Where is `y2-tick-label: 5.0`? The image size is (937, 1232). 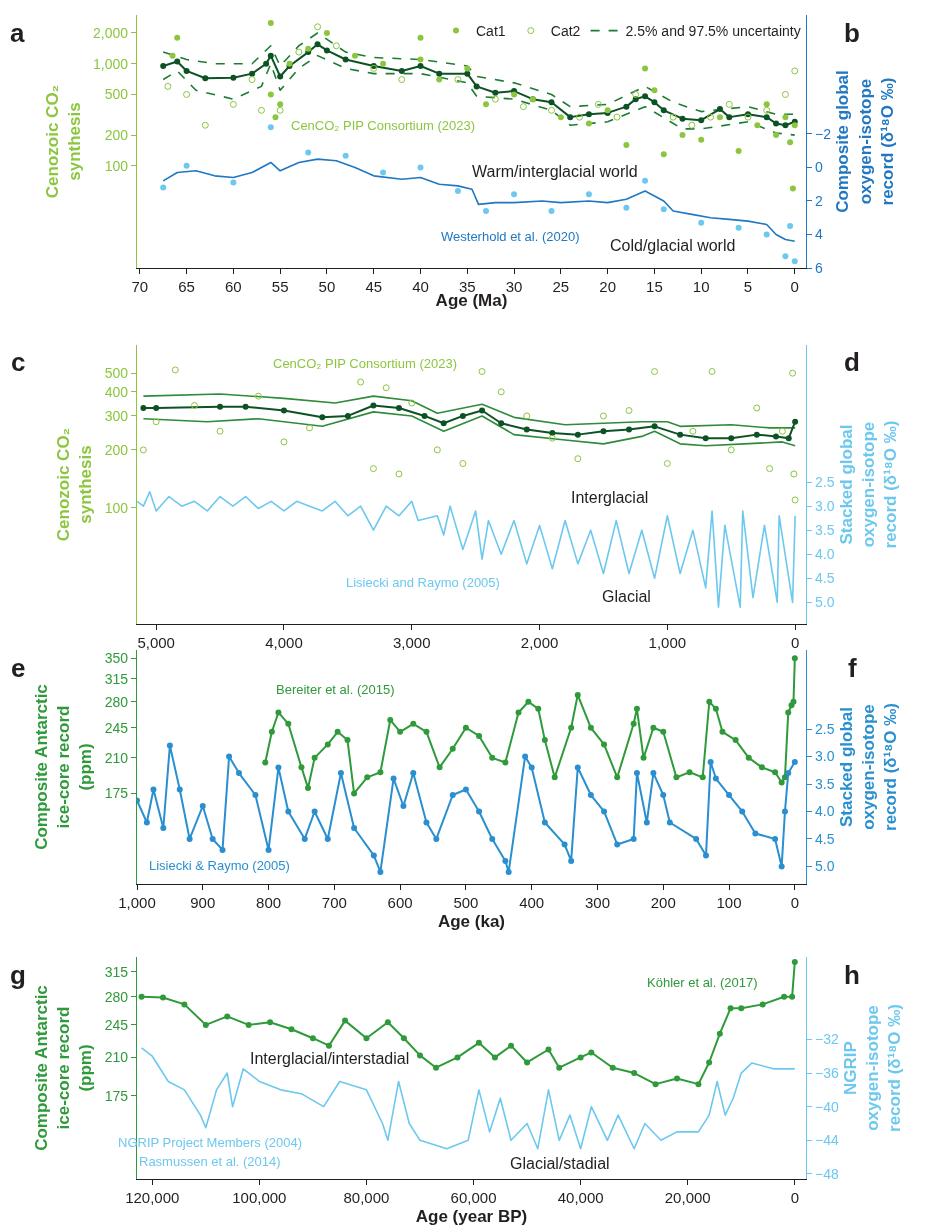 y2-tick-label: 5.0 is located at coordinates (825, 866).